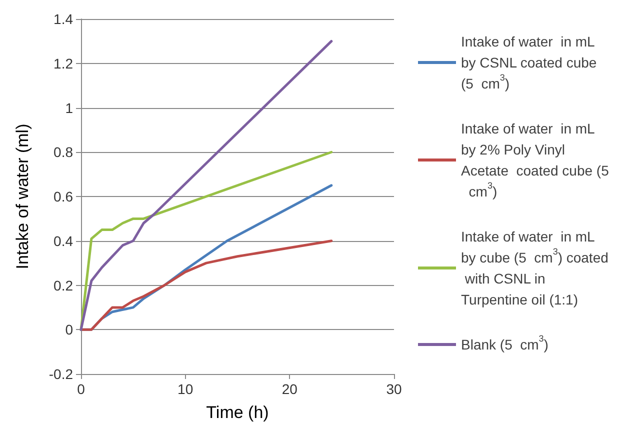 The image size is (627, 426). What do you see at coordinates (394, 389) in the screenshot?
I see `x-tick-label: 30` at bounding box center [394, 389].